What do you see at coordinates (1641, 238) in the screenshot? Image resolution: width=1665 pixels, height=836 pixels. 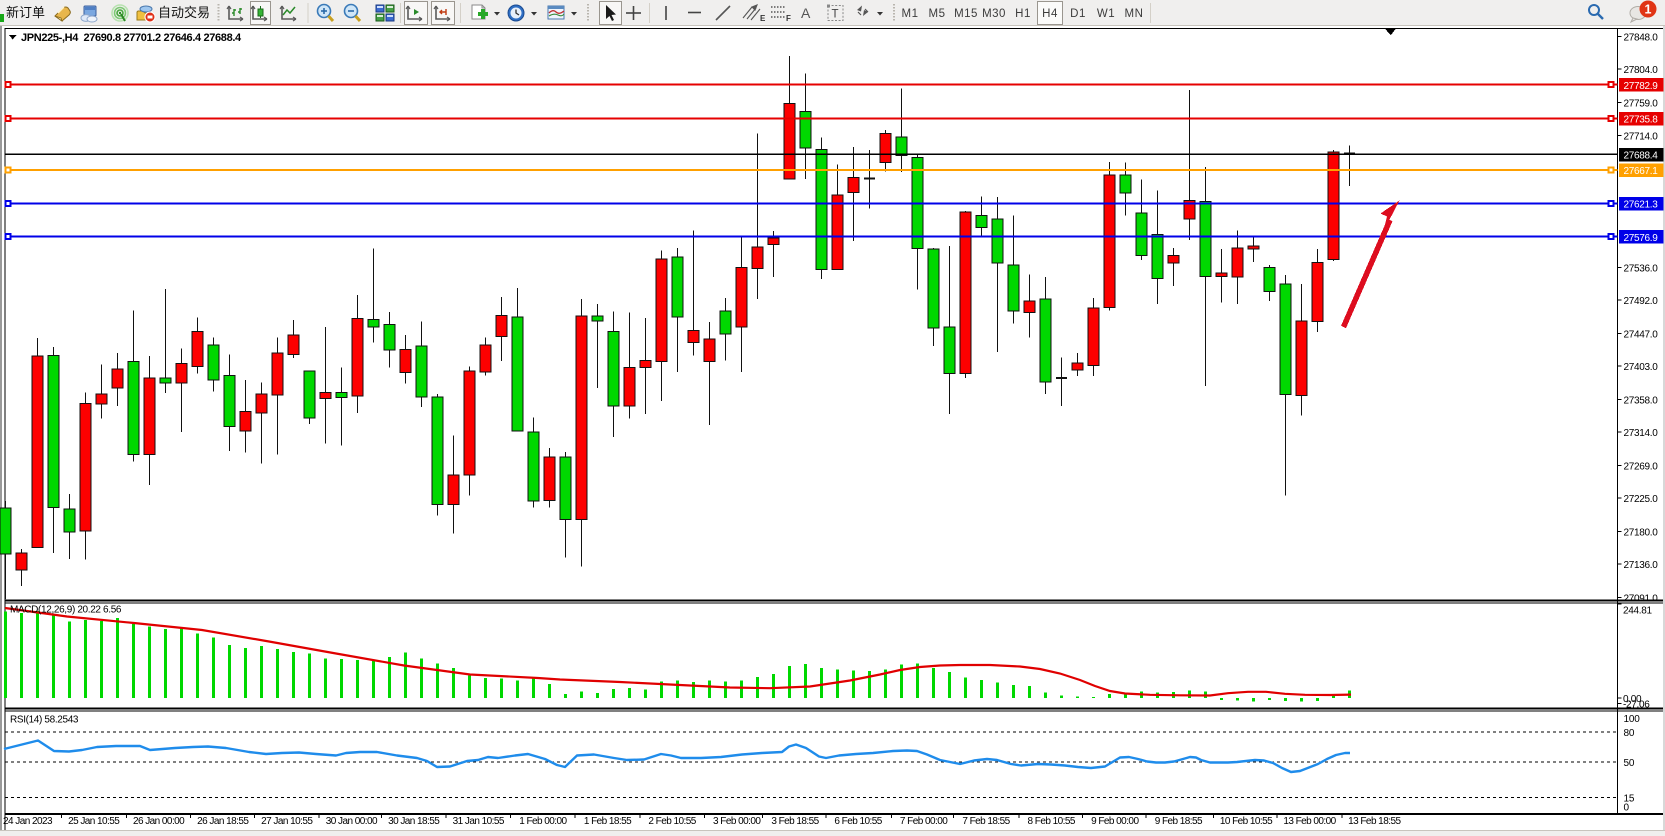 I see `svg-text: 27576.9` at bounding box center [1641, 238].